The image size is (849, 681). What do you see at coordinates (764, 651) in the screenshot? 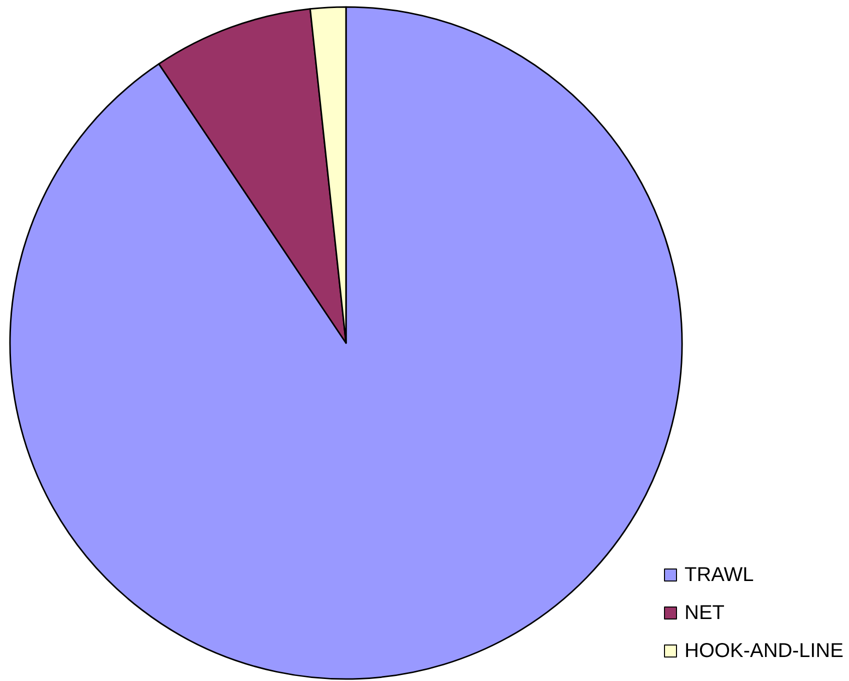
I see `legend-label: HOOK-AND-LINE` at bounding box center [764, 651].